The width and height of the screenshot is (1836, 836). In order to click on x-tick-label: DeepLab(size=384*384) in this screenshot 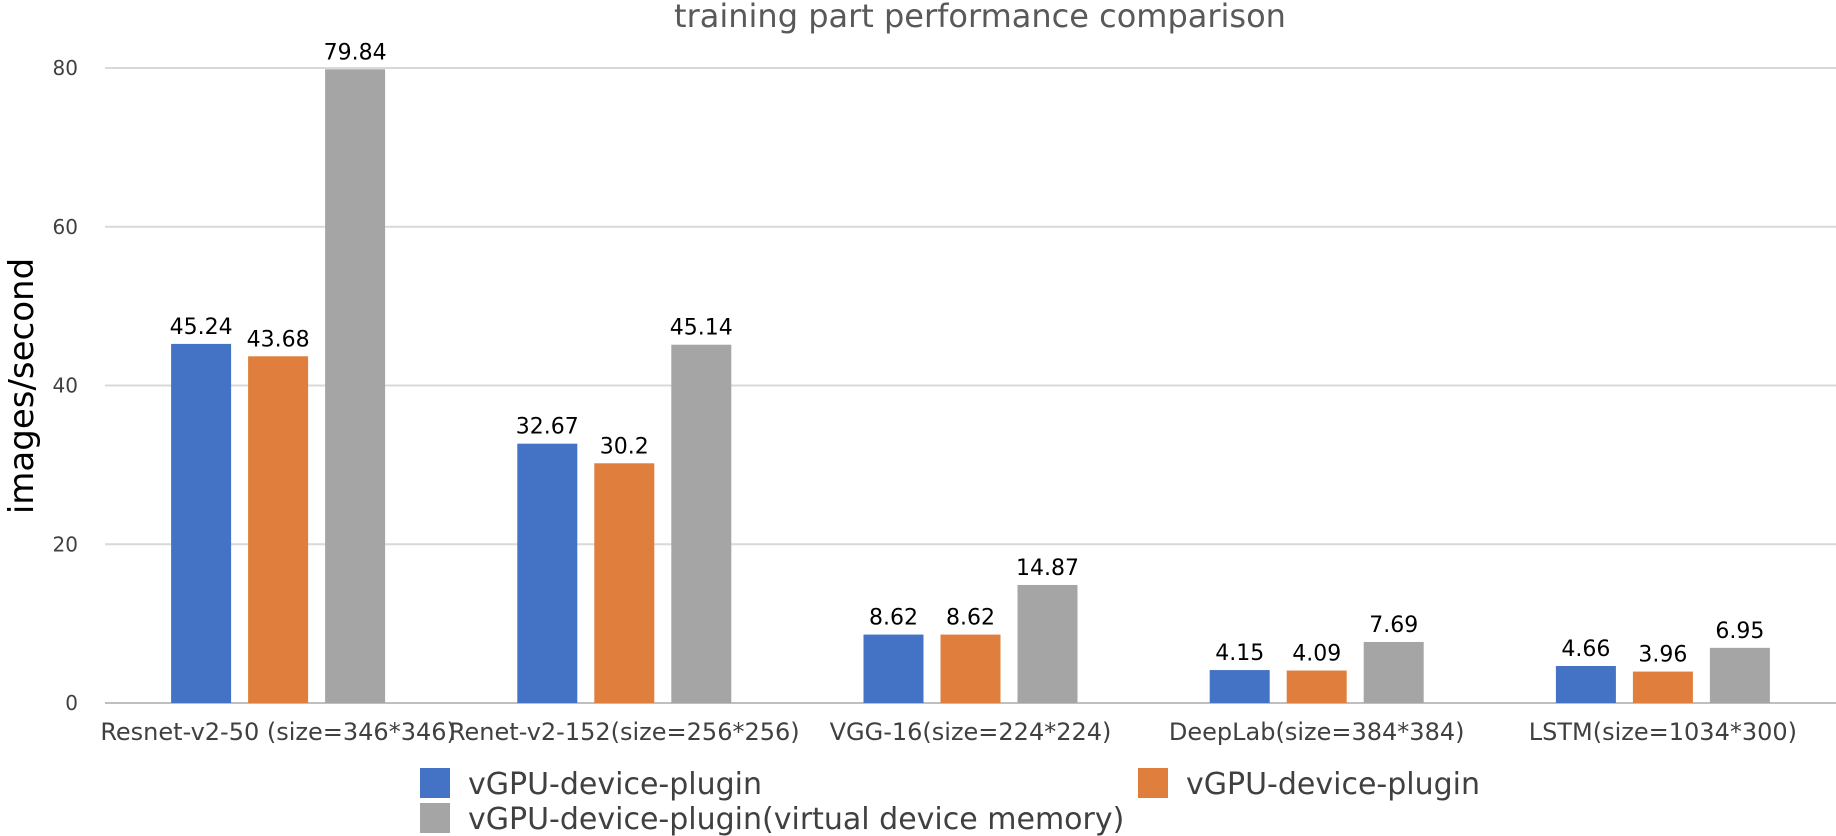, I will do `click(1317, 732)`.